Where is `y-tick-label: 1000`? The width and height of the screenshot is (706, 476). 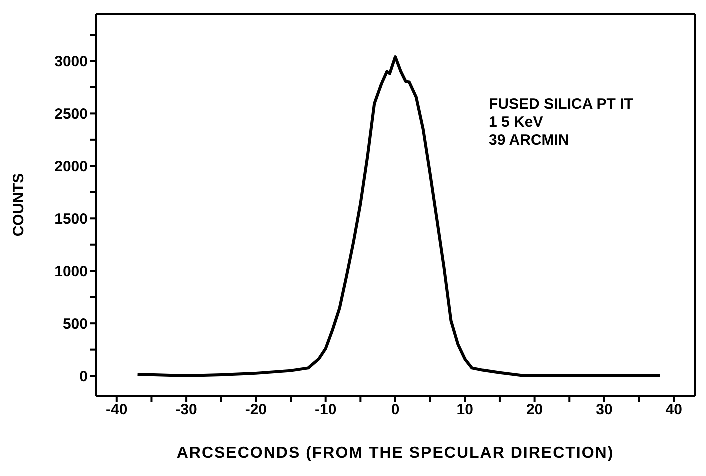 y-tick-label: 1000 is located at coordinates (71, 271).